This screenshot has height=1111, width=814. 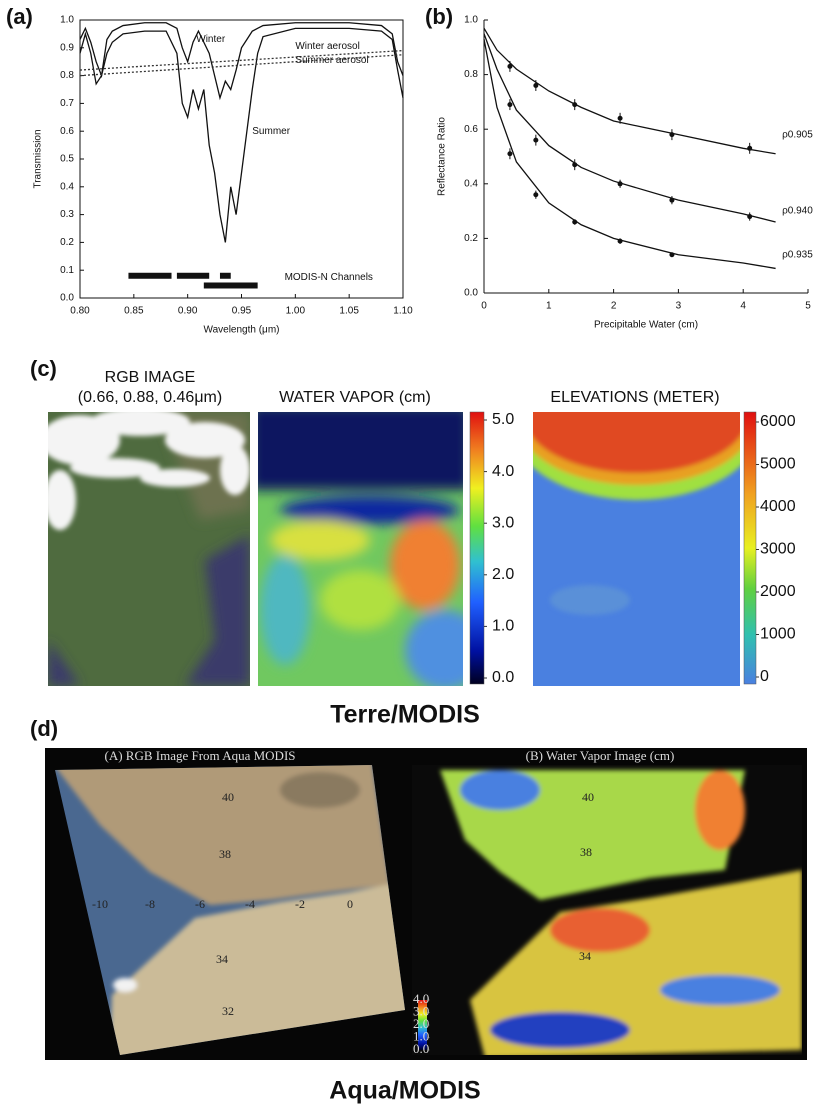 What do you see at coordinates (360, 549) in the screenshot?
I see `water-vapor-image` at bounding box center [360, 549].